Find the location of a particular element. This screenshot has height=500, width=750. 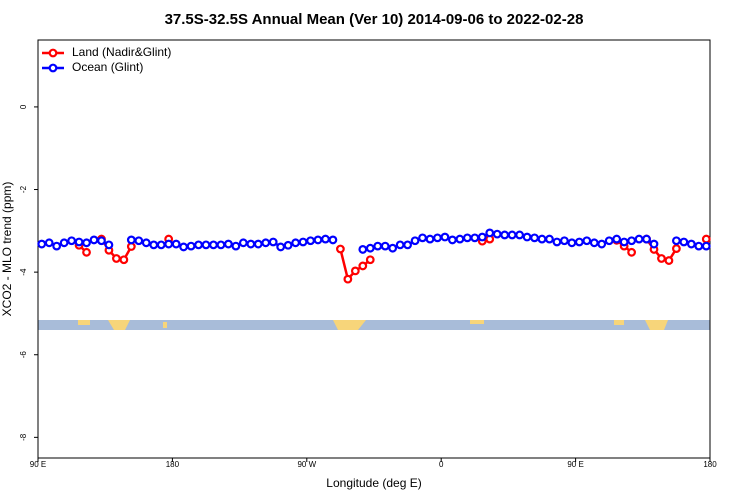

x-axis-label: Longitude (deg E) is located at coordinates (373, 483).